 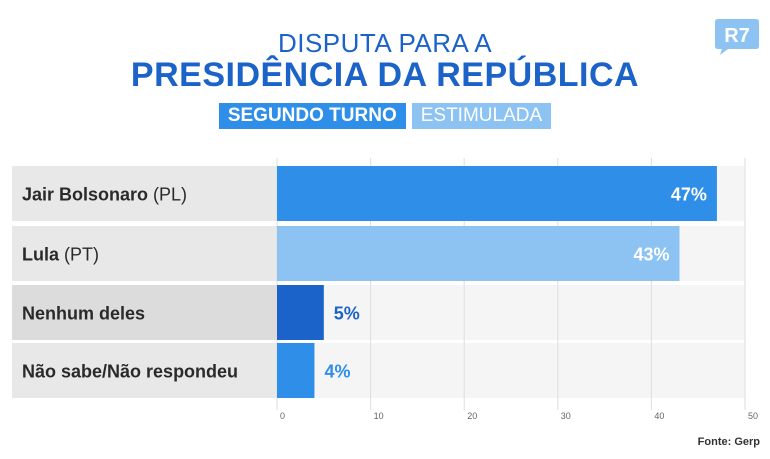 What do you see at coordinates (472, 416) in the screenshot?
I see `x-tick-label: 20` at bounding box center [472, 416].